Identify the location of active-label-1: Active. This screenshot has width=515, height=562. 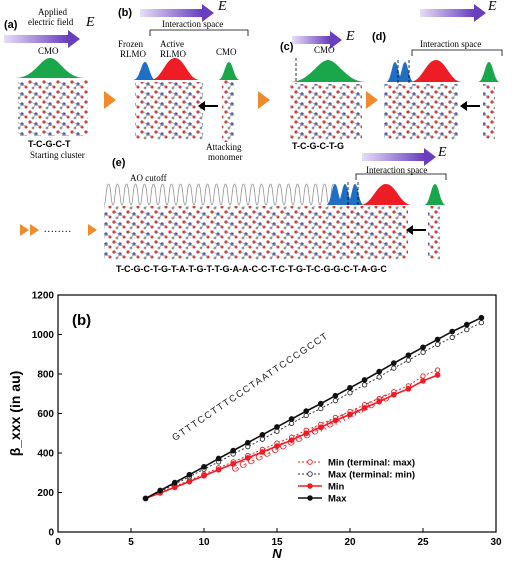
(172, 44).